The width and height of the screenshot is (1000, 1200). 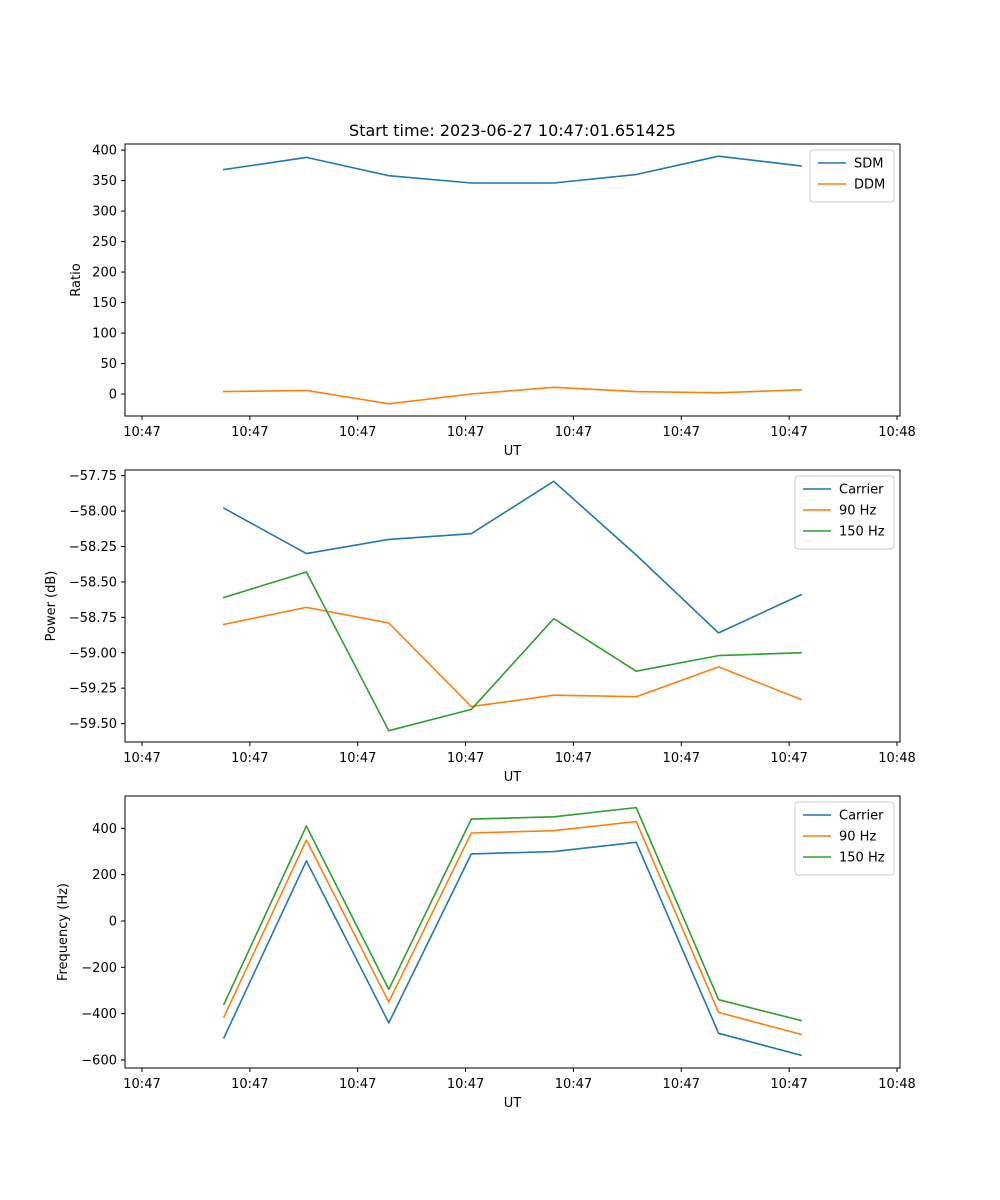 What do you see at coordinates (93, 724) in the screenshot?
I see `y-tick-label: −59.50` at bounding box center [93, 724].